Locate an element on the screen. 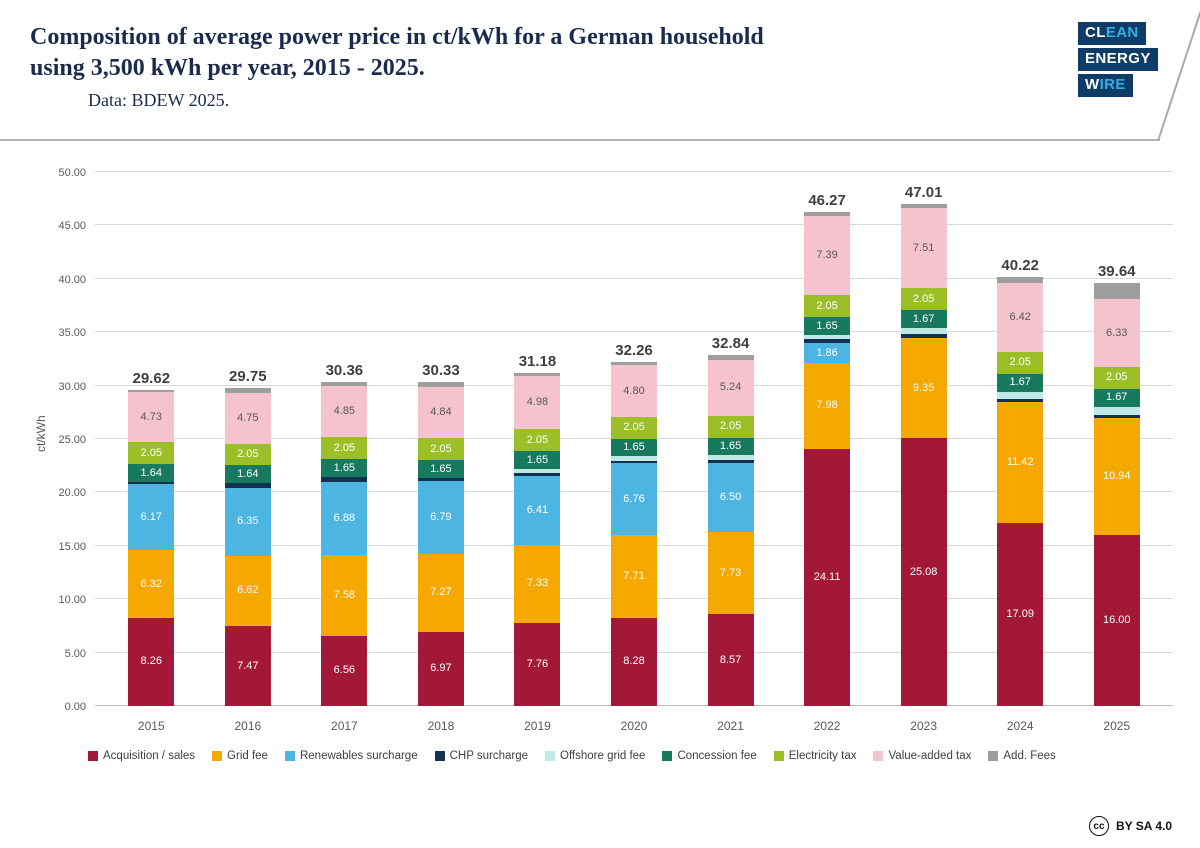 This screenshot has height=848, width=1200. legend-item-offshore-grid-fee: Offshore grid fee is located at coordinates (595, 756).